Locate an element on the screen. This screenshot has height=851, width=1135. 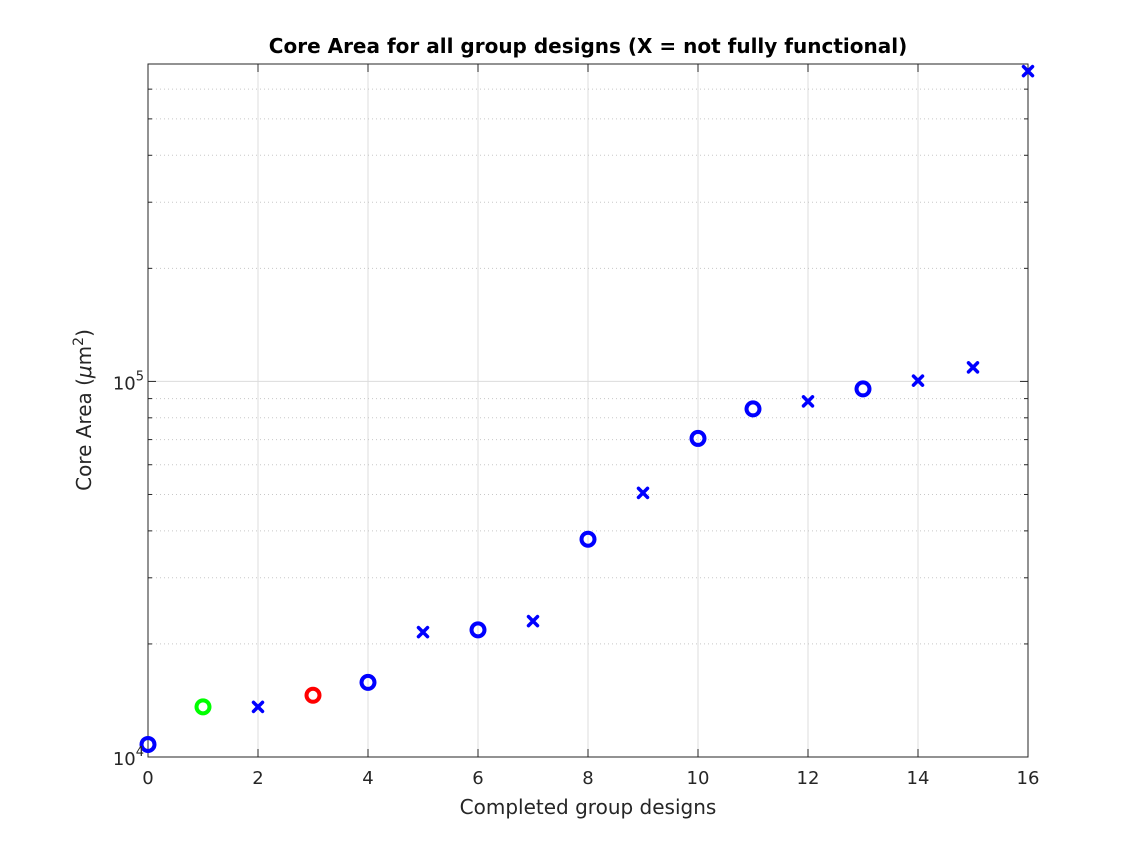
y-tick-label: 10⁵ is located at coordinates (128, 381).